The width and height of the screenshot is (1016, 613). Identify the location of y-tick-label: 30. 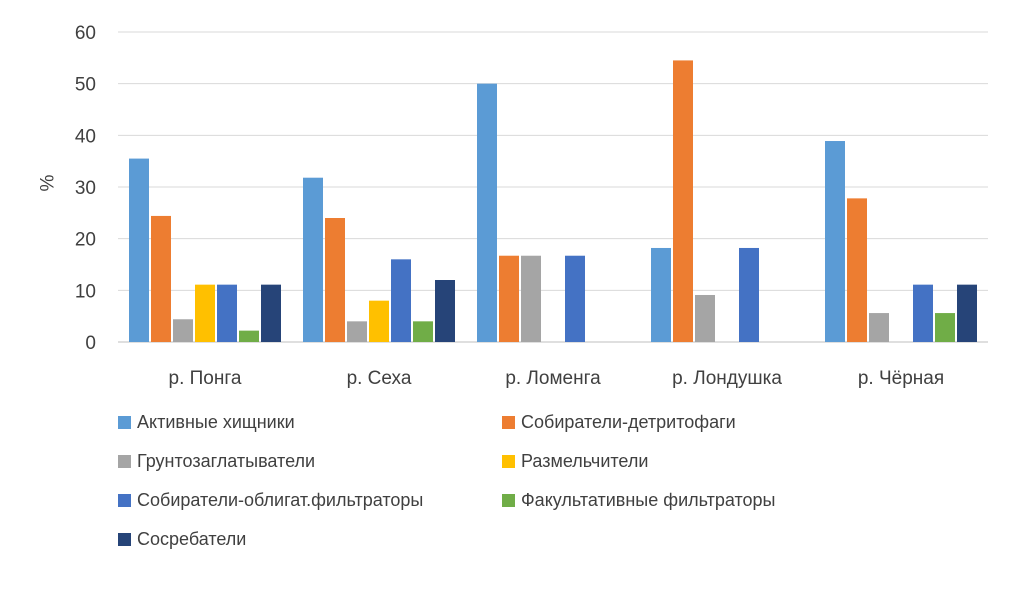
(85, 188).